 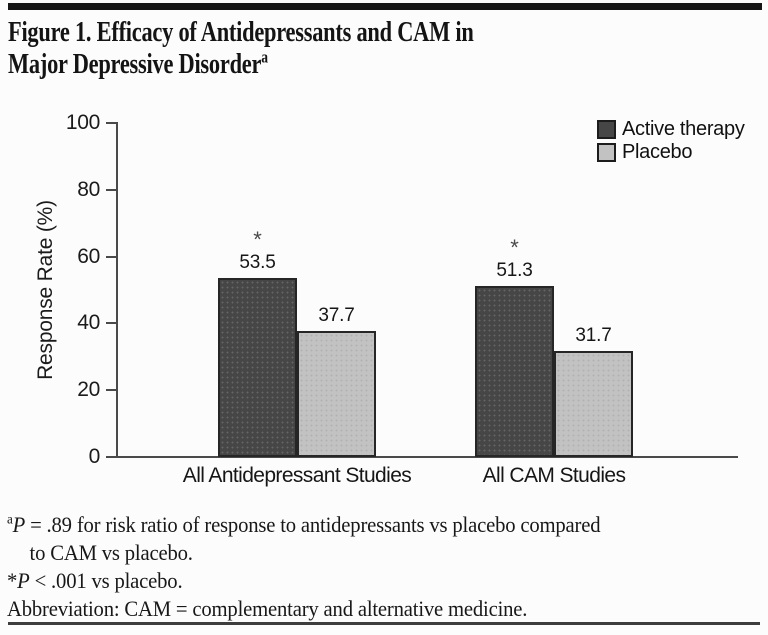 I want to click on y-tick-label: 20, so click(x=88, y=390).